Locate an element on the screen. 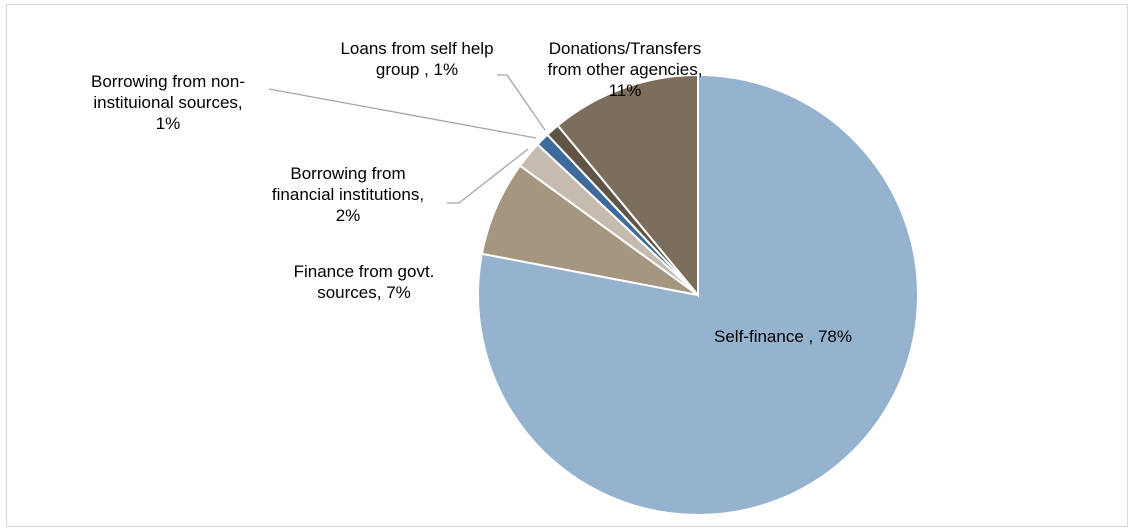 This screenshot has width=1132, height=529. slice-label-self-finance-78: Self-finance , 78% is located at coordinates (783, 336).